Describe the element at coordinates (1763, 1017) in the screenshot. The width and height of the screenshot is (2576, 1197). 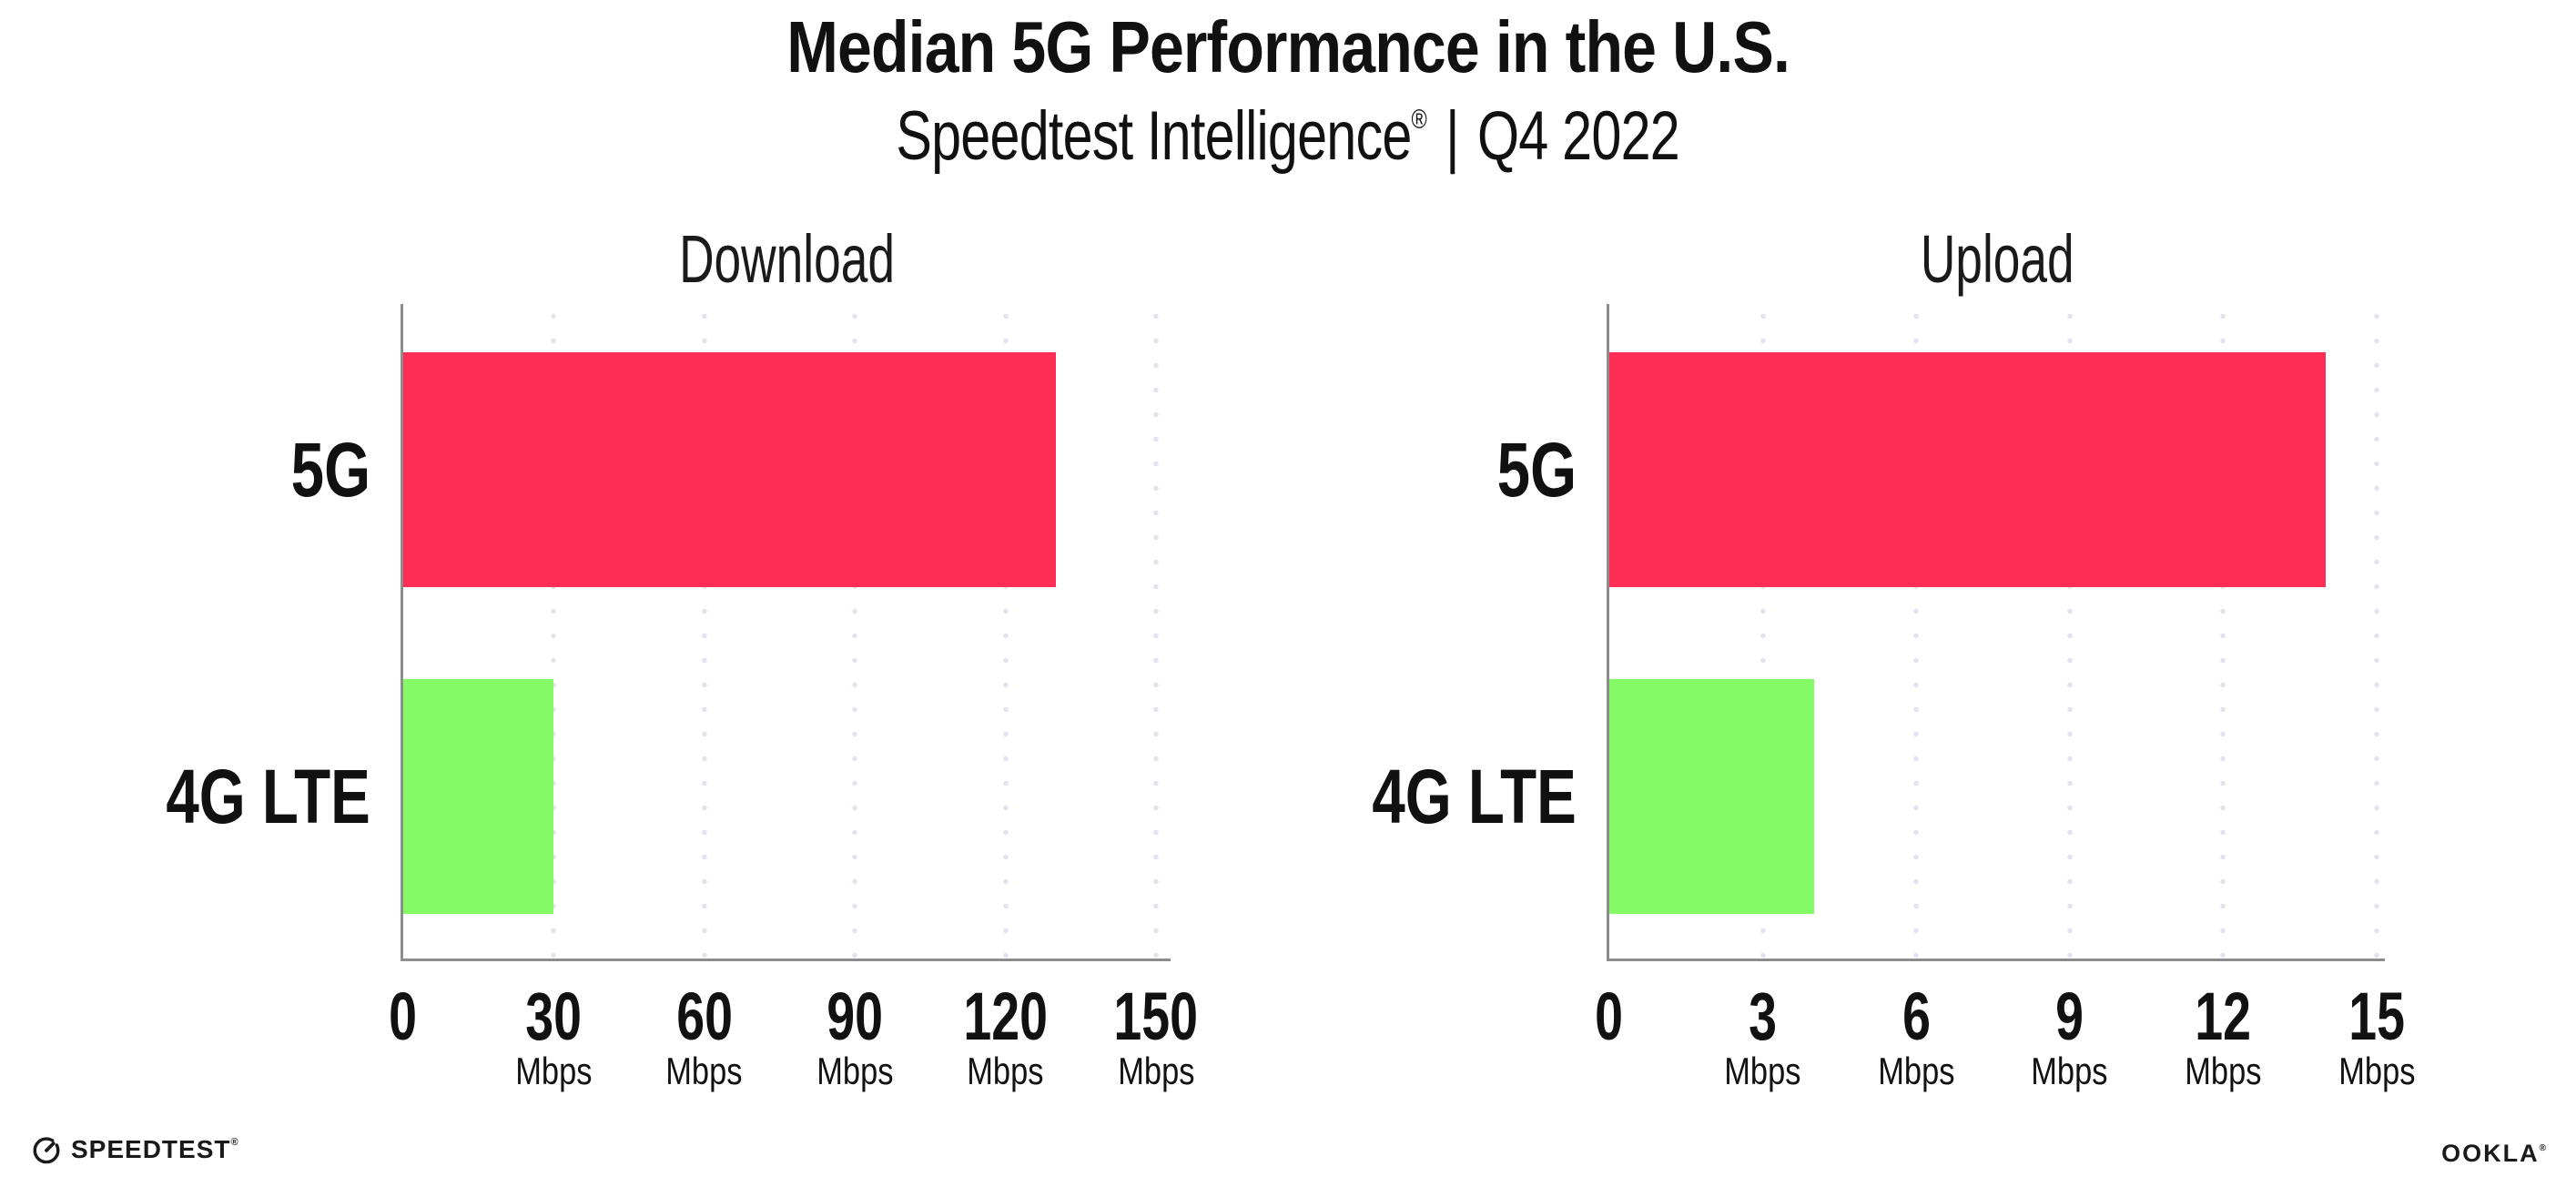
I see `x-tick-label: 3` at that location.